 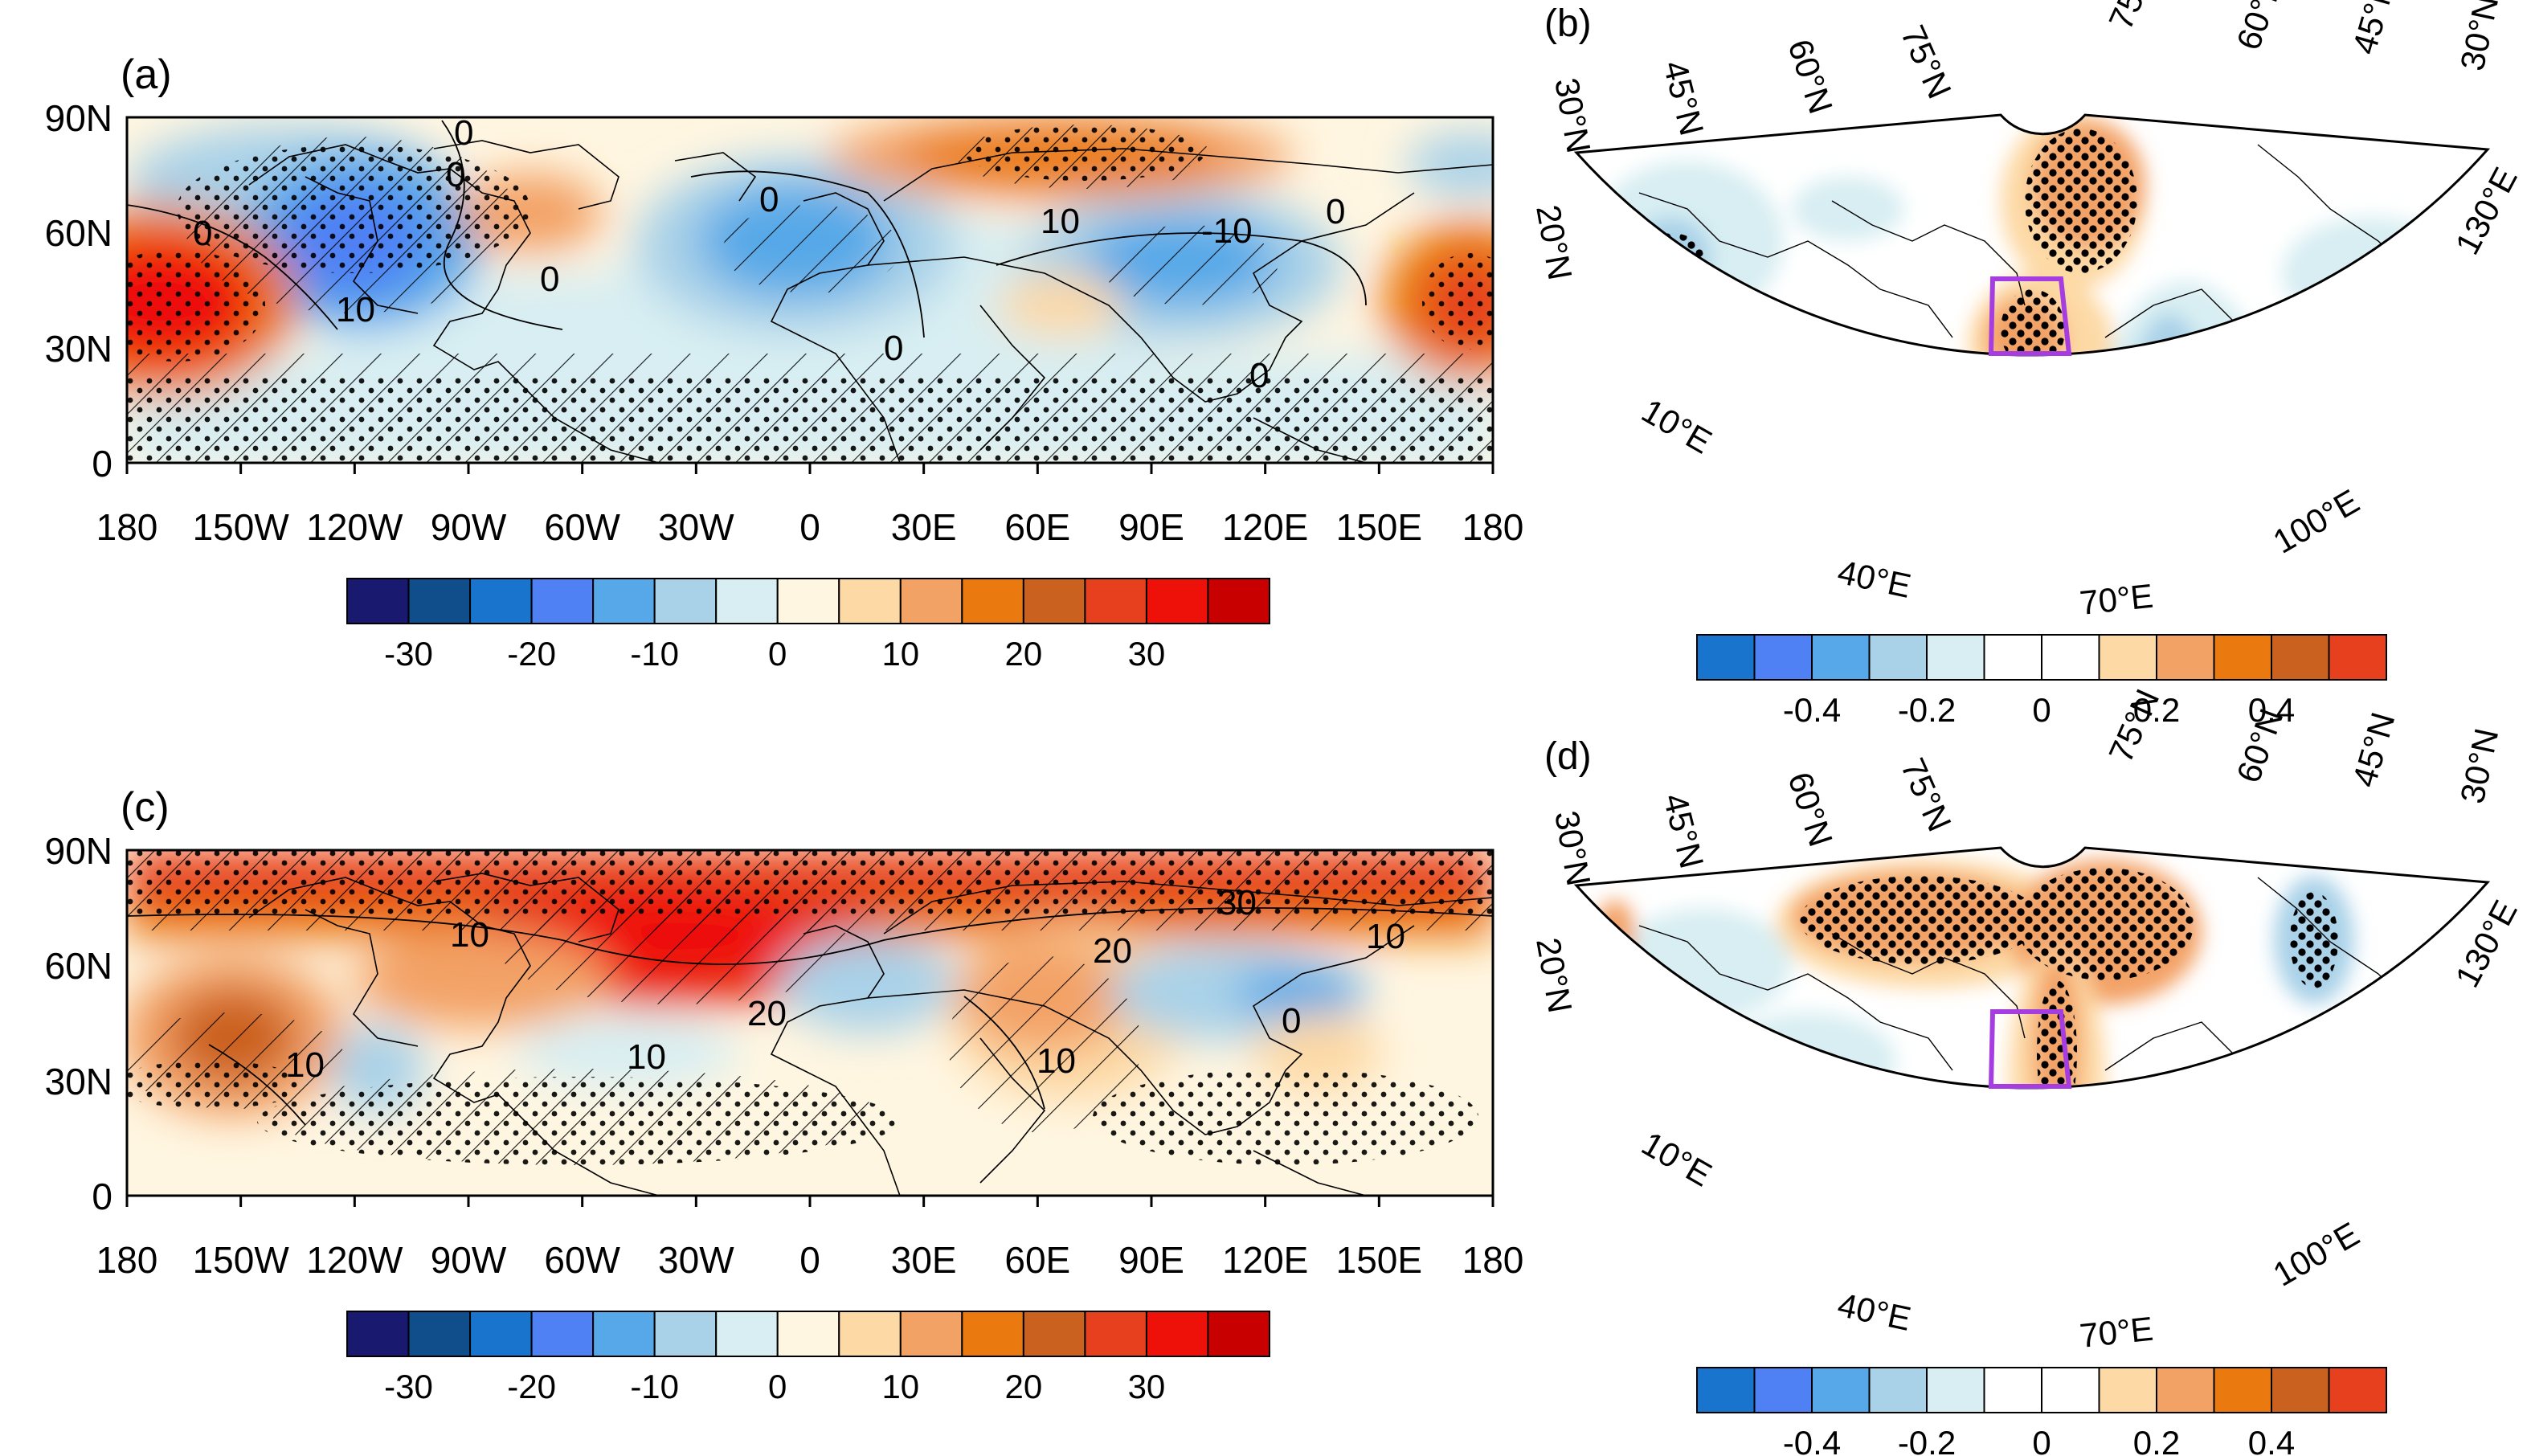 I want to click on lat-label: 60°N, so click(x=1810, y=76).